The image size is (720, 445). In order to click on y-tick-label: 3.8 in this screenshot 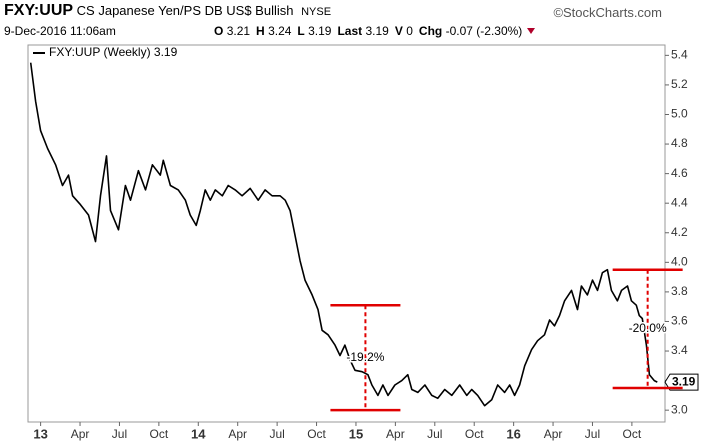, I will do `click(679, 291)`.